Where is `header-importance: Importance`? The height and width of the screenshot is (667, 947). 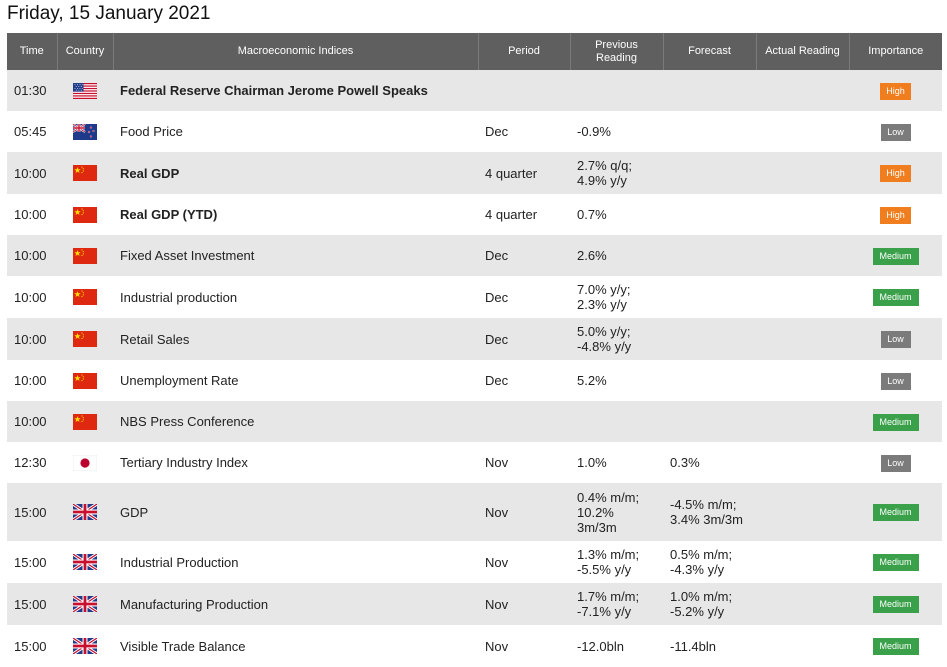
header-importance: Importance is located at coordinates (895, 51).